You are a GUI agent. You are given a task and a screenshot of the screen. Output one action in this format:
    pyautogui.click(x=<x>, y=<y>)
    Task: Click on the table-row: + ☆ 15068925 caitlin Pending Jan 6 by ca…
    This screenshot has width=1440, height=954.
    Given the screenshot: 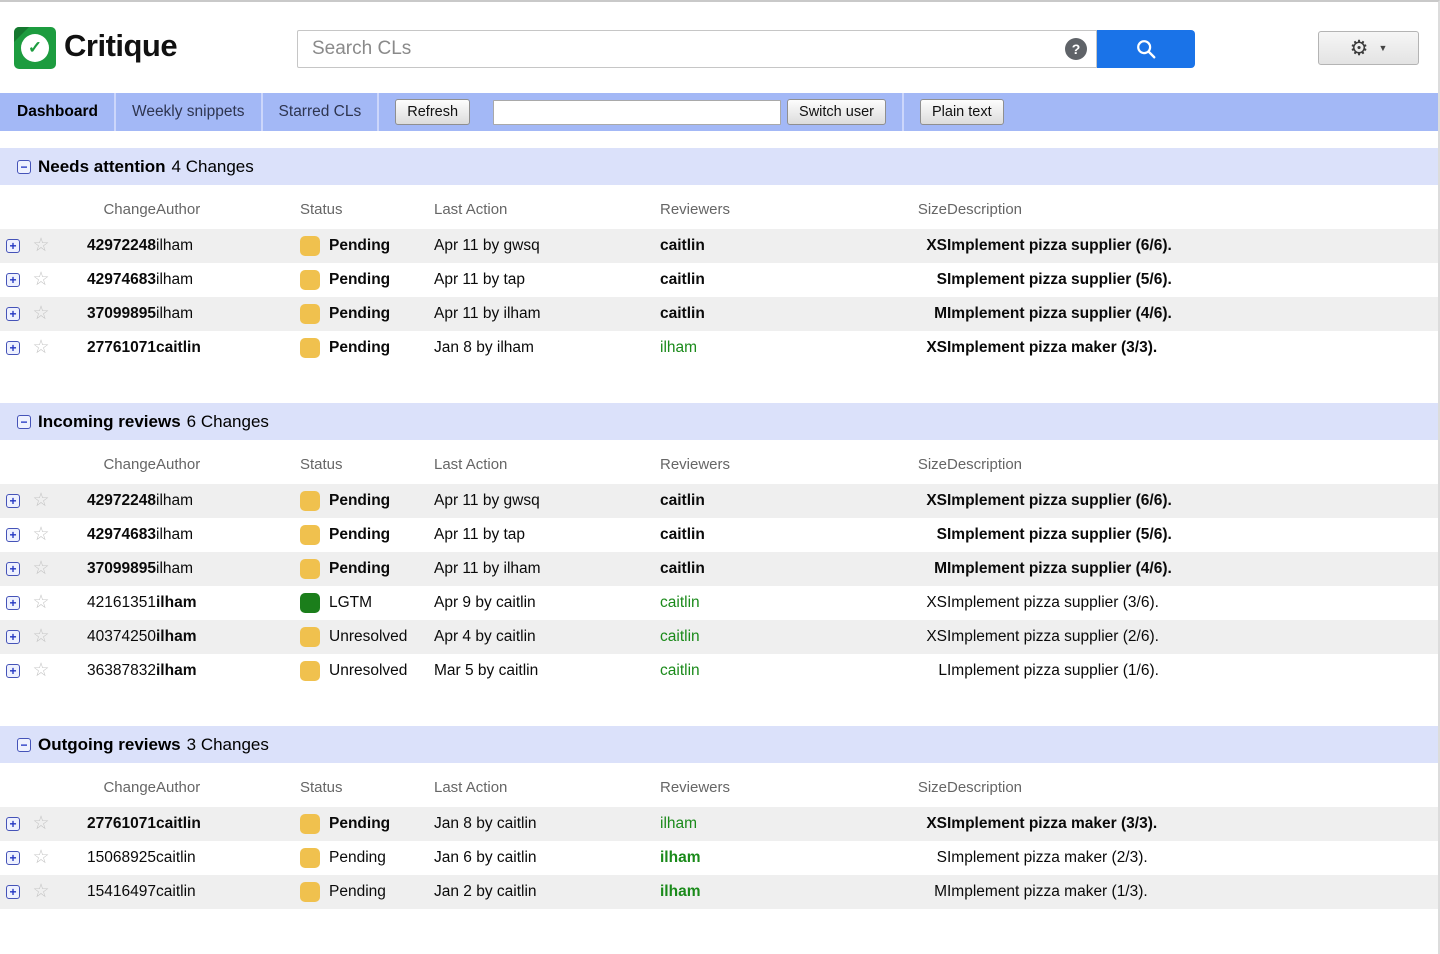 What is the action you would take?
    pyautogui.click(x=719, y=858)
    